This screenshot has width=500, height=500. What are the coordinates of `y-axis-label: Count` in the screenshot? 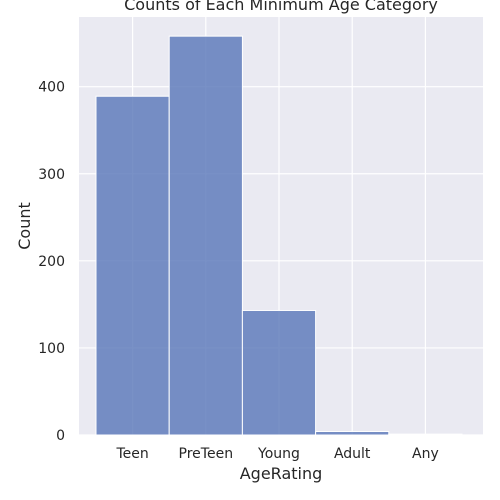 It's located at (24, 226).